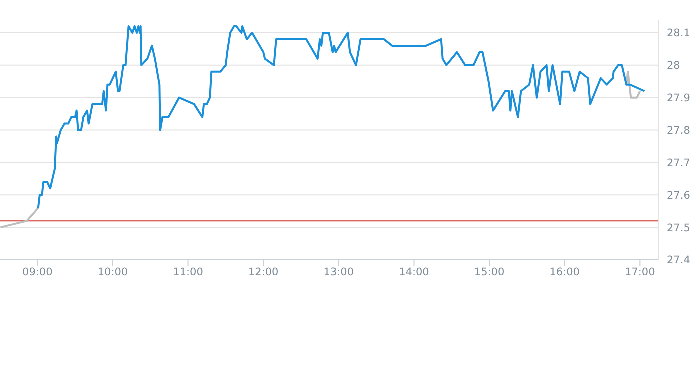 This screenshot has width=695, height=370. I want to click on x-tick-label: 16:00, so click(565, 272).